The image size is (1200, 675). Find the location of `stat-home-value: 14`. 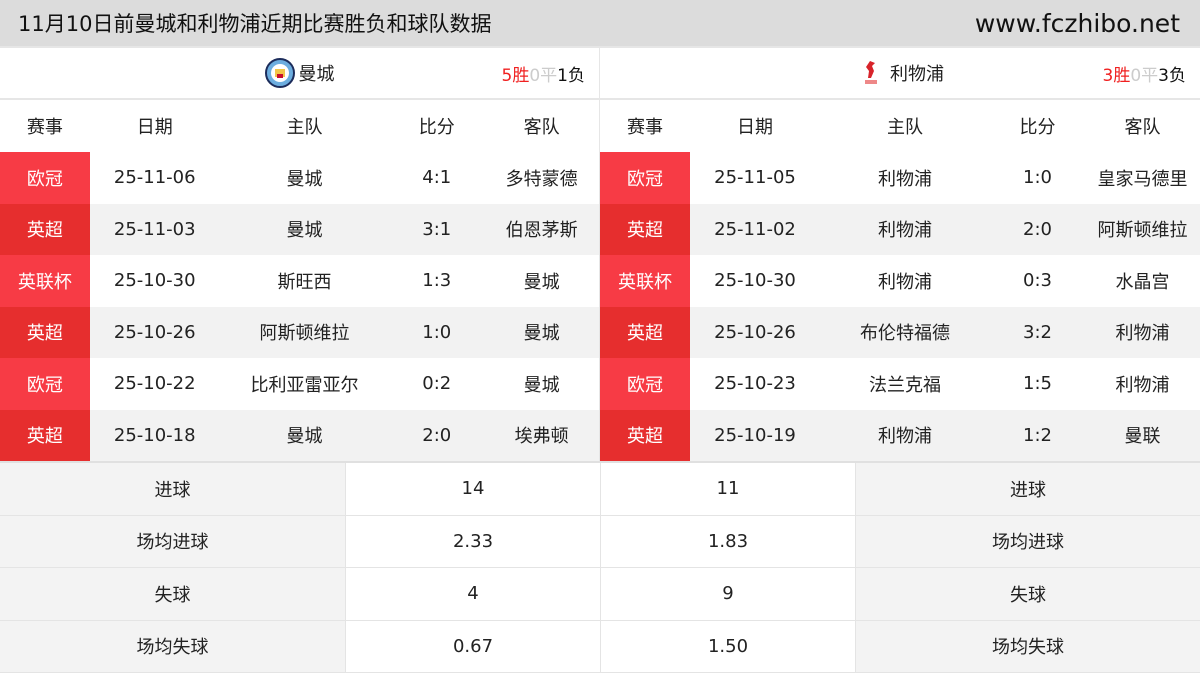

stat-home-value: 14 is located at coordinates (472, 489).